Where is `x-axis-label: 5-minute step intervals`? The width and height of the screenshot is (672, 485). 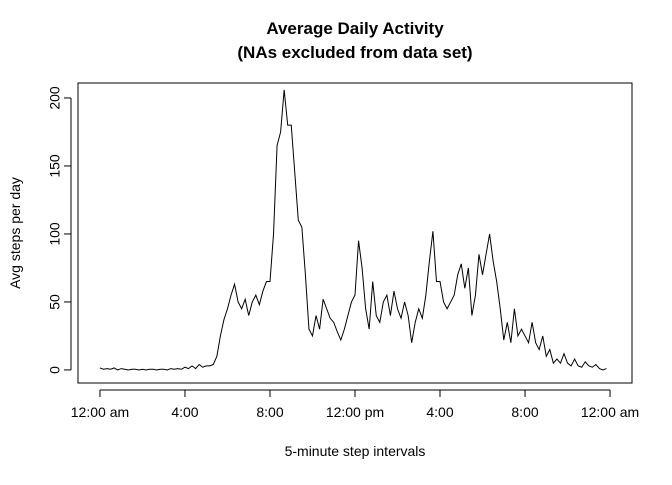 x-axis-label: 5-minute step intervals is located at coordinates (355, 451).